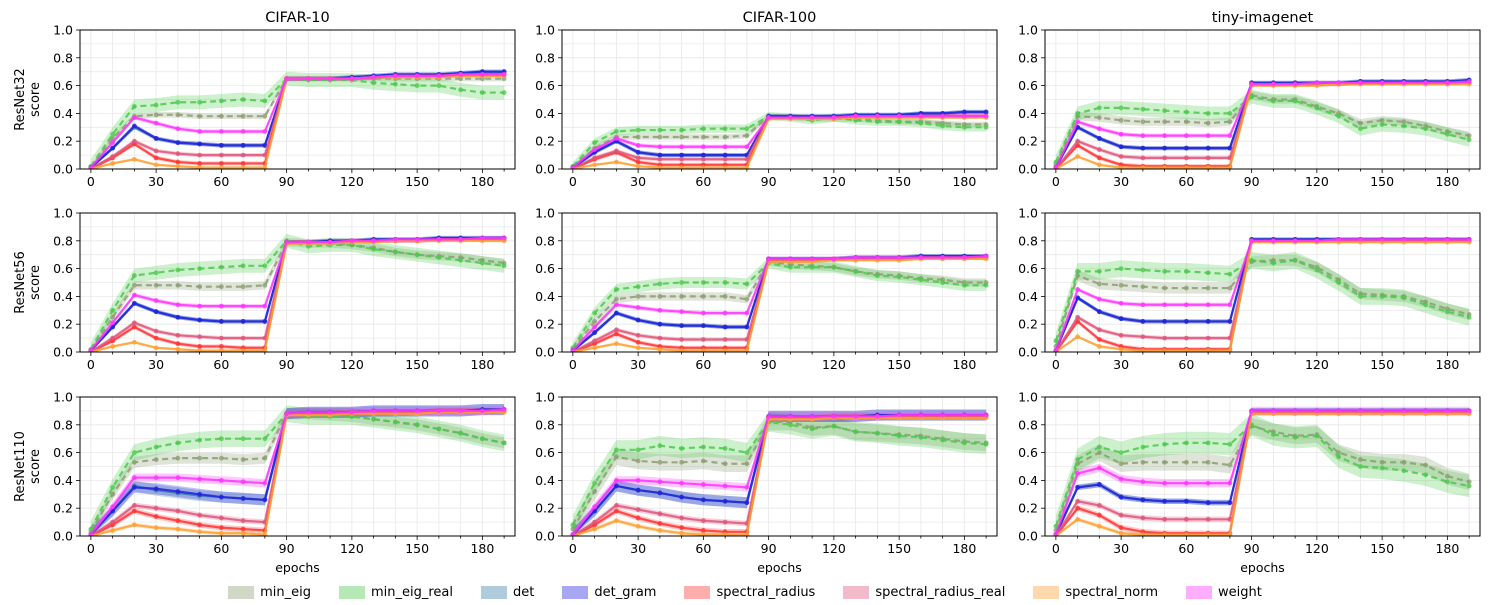  I want to click on row-ylabel-line: score, so click(35, 466).